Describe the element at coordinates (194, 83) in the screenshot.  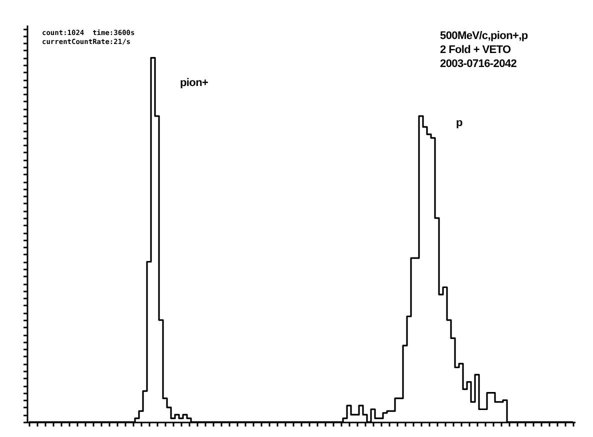
I see `annotation: pion+` at that location.